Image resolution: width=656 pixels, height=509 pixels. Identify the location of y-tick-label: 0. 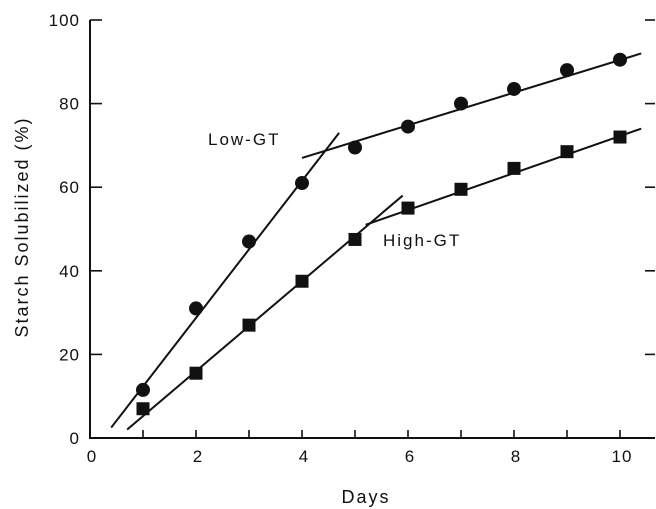
(75, 438).